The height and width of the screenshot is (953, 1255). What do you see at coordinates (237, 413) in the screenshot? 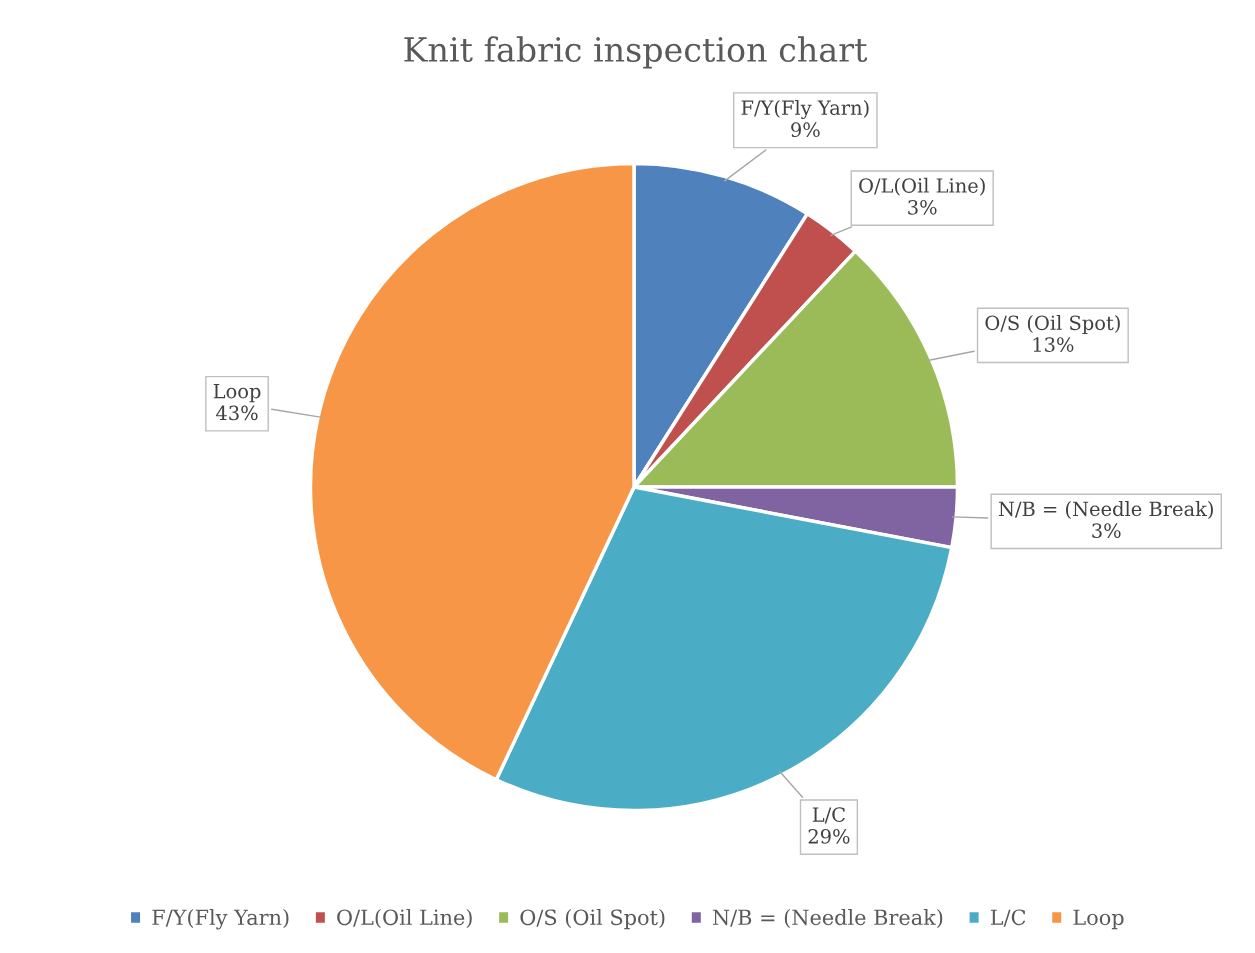
I see `data-label: 43%` at bounding box center [237, 413].